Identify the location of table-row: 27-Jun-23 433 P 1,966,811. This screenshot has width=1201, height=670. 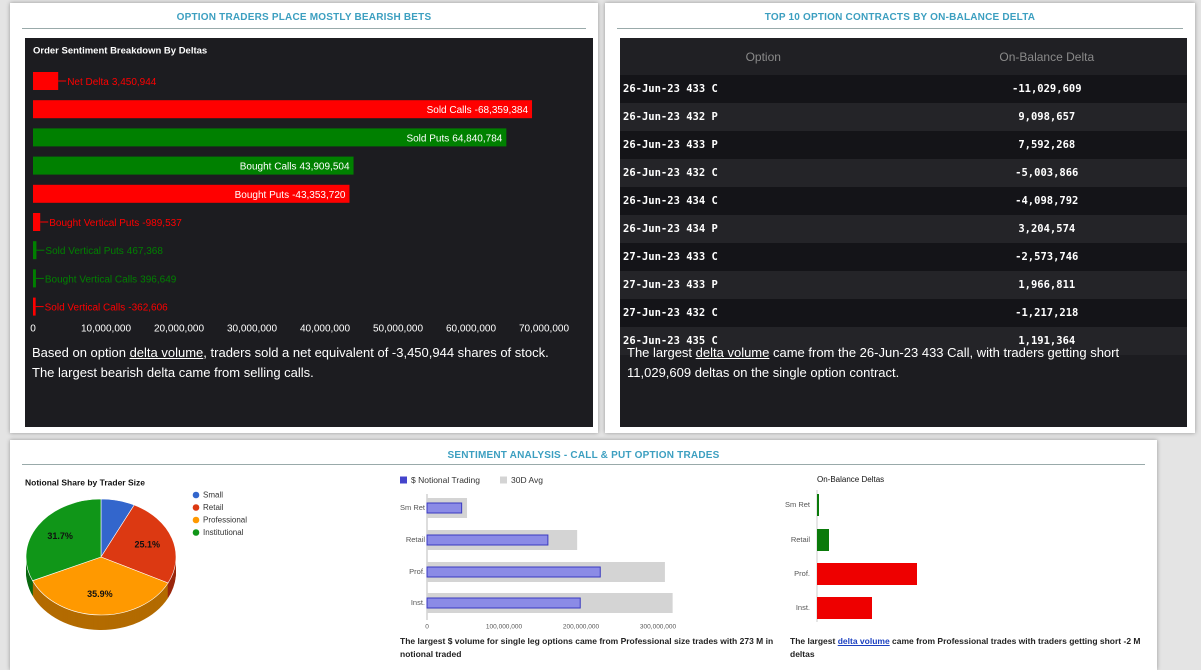
(903, 285).